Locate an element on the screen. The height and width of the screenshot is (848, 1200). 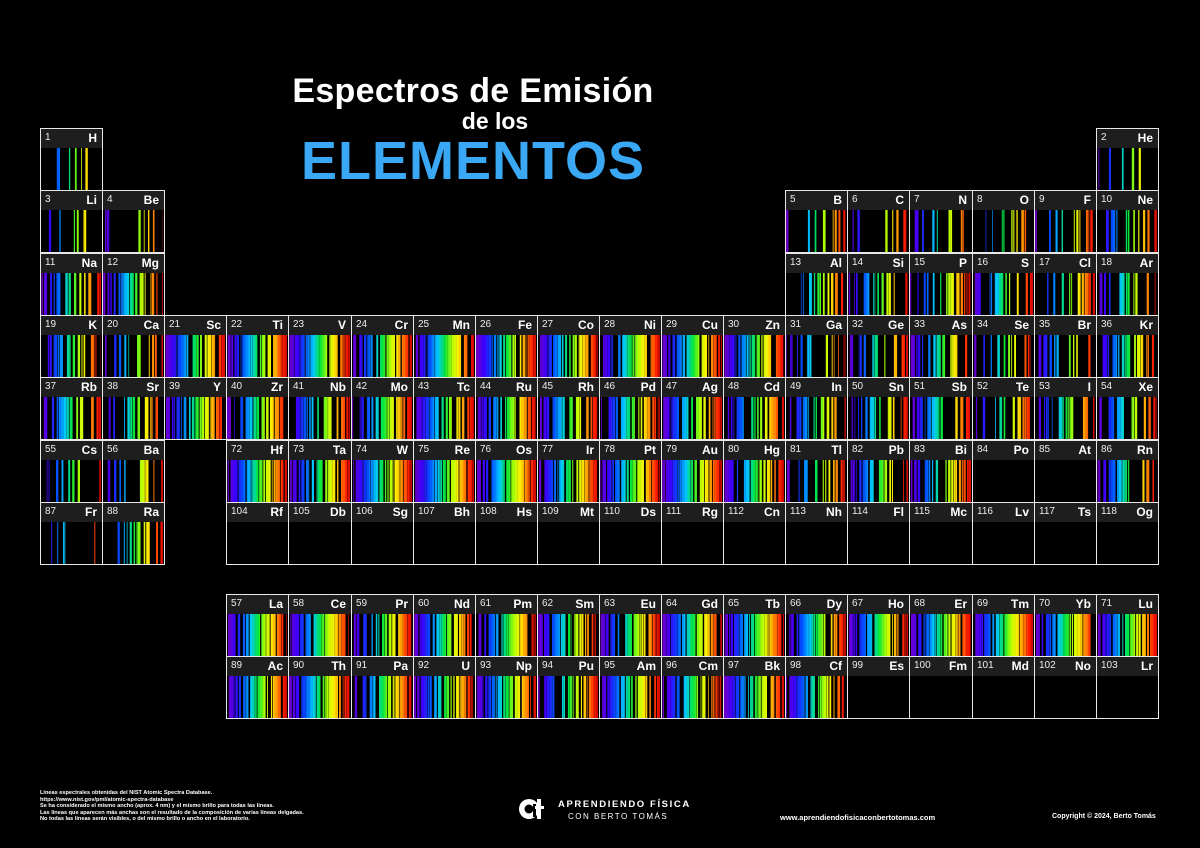
element-symbol: Np is located at coordinates (524, 666).